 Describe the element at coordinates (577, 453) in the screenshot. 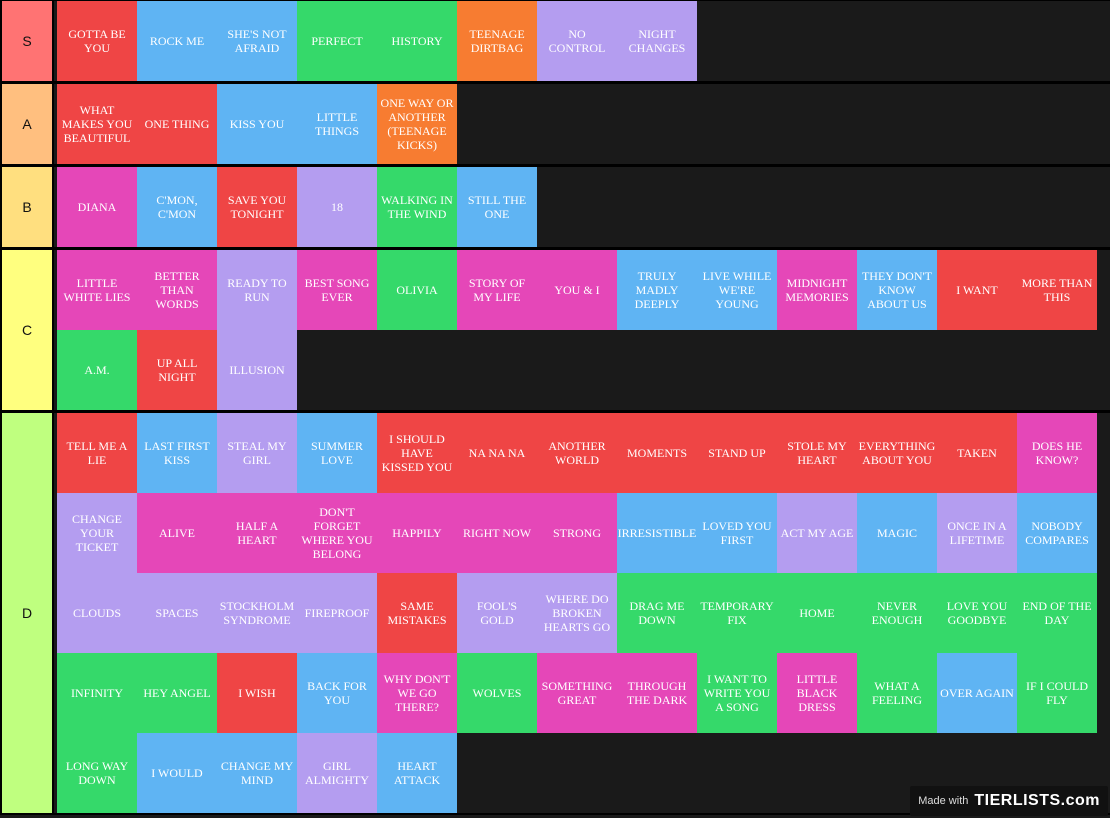

I see `song-card: ANOTHER WORLD` at that location.